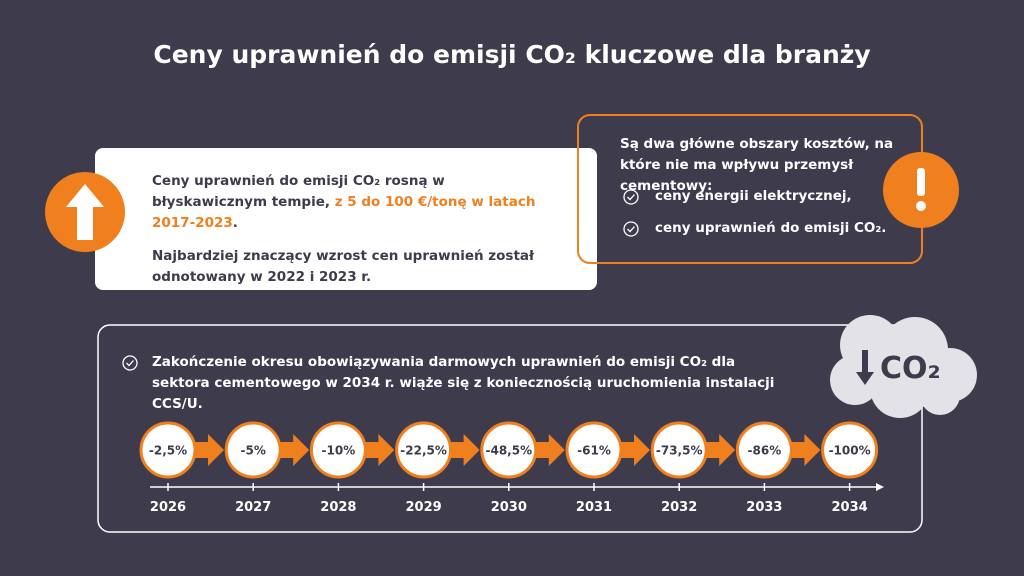  Describe the element at coordinates (921, 182) in the screenshot. I see `alert-icon` at that location.